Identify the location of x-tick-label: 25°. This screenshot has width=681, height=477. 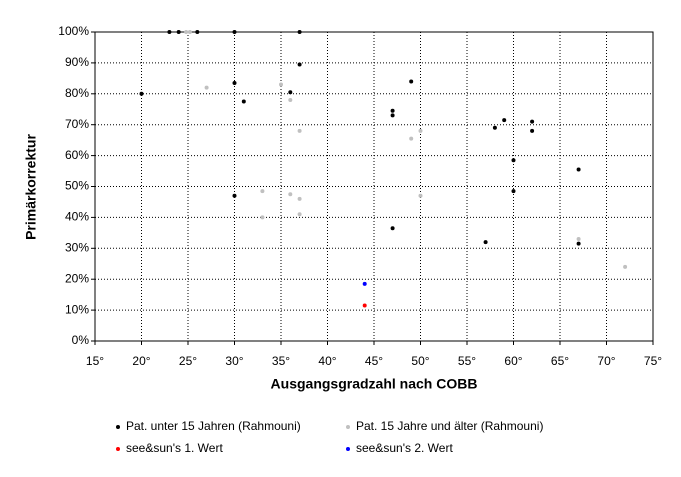
(188, 361).